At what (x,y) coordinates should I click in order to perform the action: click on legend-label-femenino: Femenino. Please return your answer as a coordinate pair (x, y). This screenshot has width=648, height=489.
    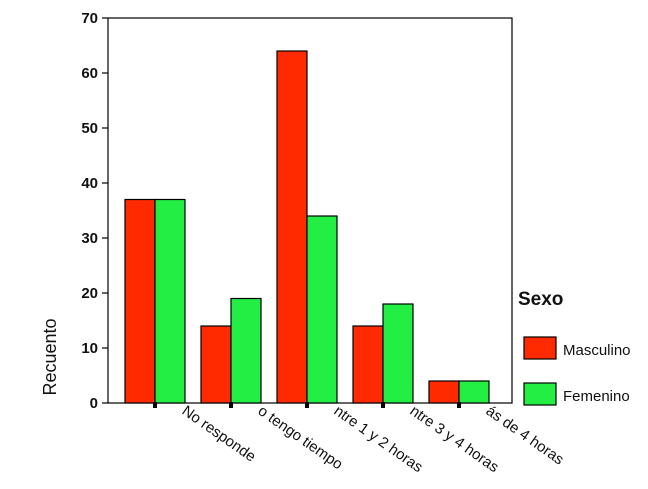
    Looking at the image, I should click on (596, 396).